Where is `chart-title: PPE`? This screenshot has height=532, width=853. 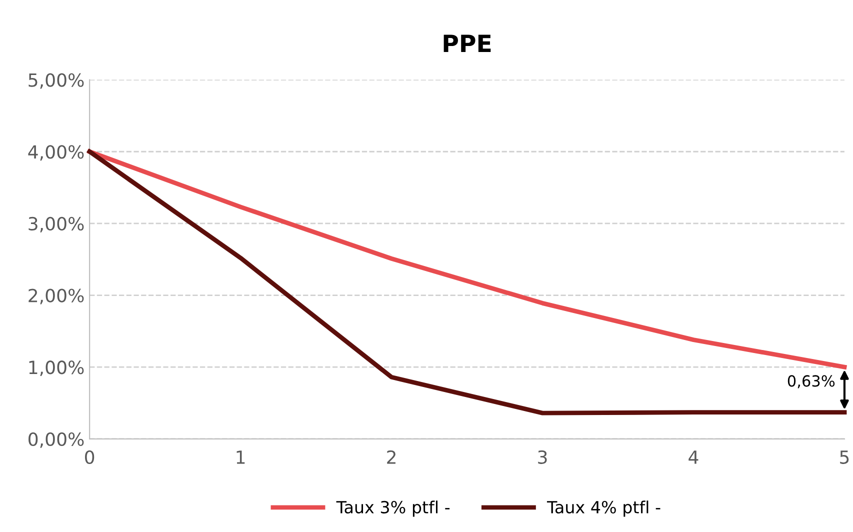 chart-title: PPE is located at coordinates (467, 43).